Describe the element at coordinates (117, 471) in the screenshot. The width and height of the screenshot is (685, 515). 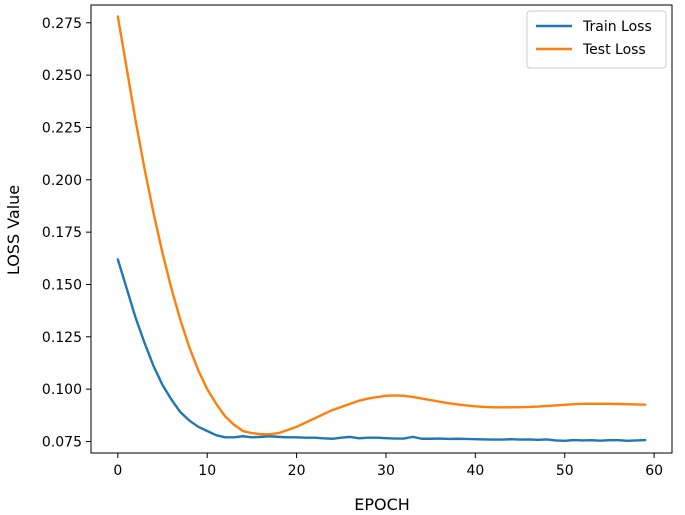
I see `x-tick-label: 0` at that location.